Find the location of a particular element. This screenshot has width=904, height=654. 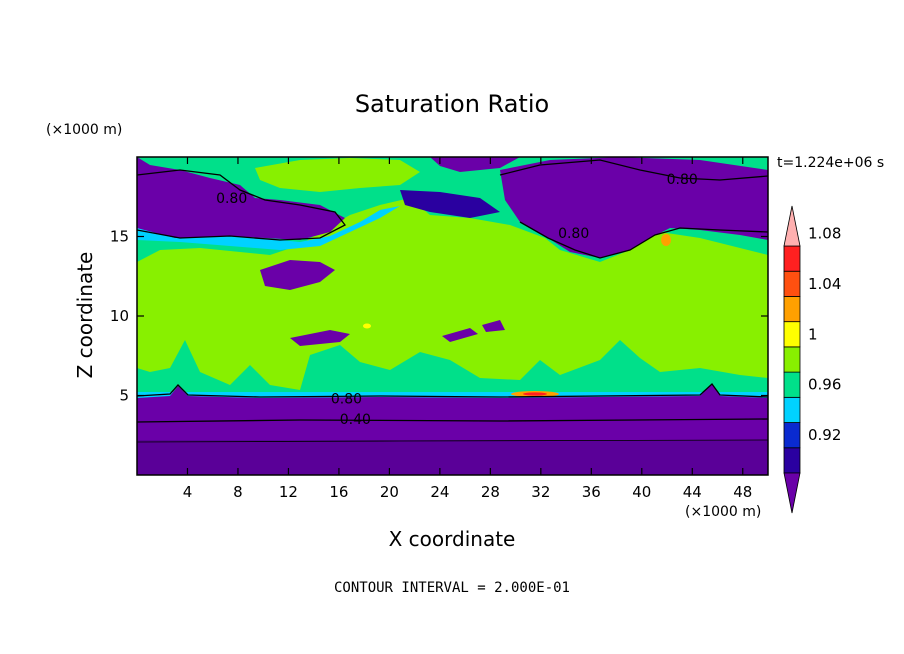

contour-interval-note: CONTOUR INTERVAL = 2.000E-01 is located at coordinates (452, 588).